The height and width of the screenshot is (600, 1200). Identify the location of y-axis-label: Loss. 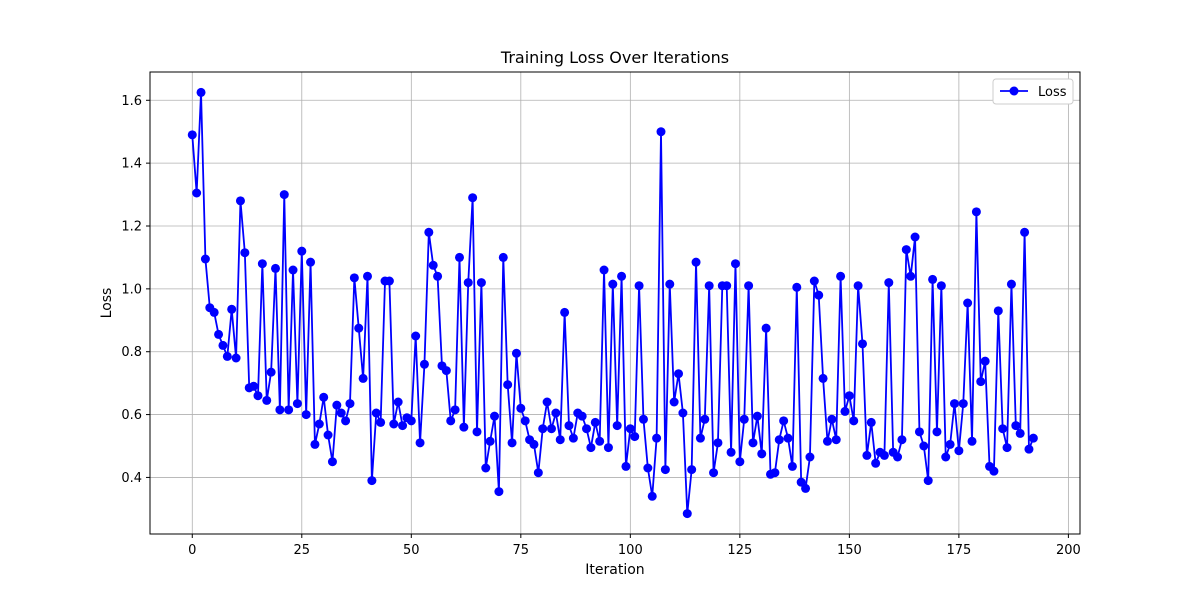
(107, 303).